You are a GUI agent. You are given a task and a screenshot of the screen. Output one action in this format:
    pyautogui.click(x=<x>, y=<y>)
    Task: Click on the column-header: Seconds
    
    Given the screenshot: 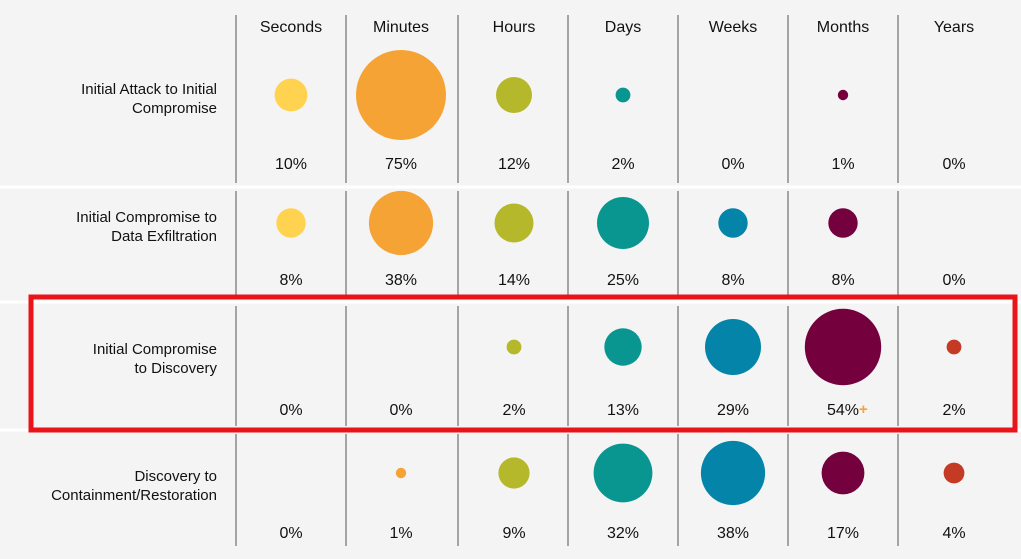 What is the action you would take?
    pyautogui.click(x=291, y=27)
    